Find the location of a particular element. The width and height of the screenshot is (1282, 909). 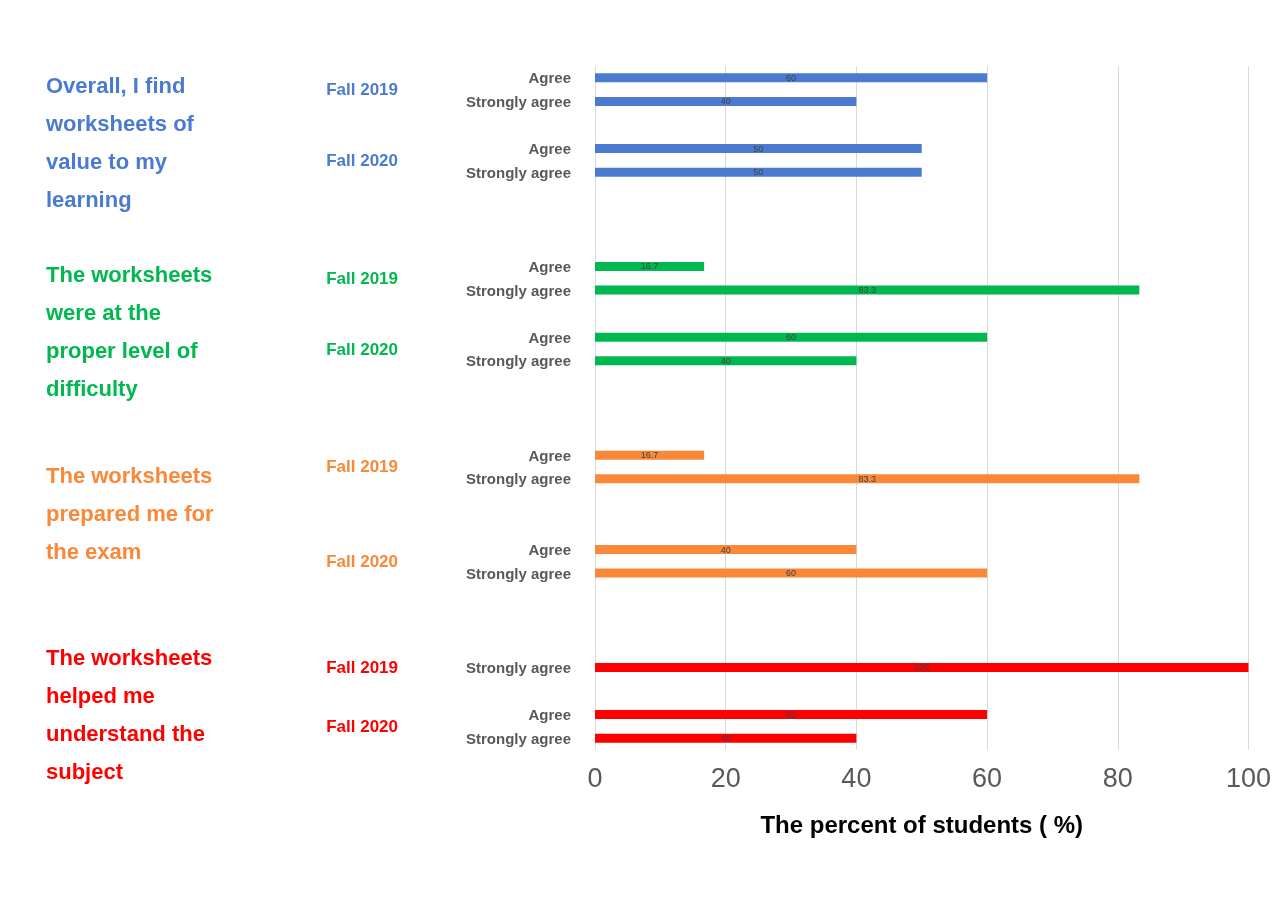

x-tick-label: 80 is located at coordinates (1117, 777).